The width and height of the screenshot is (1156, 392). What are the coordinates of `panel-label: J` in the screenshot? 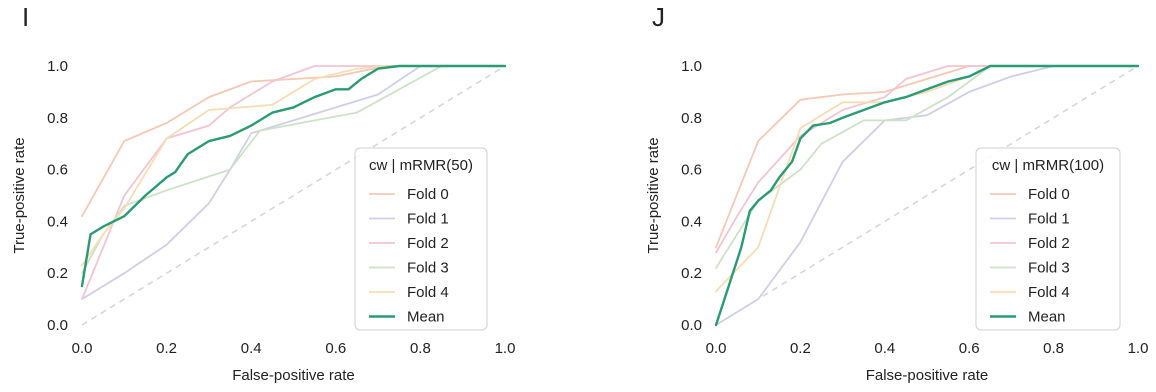 It's located at (658, 17).